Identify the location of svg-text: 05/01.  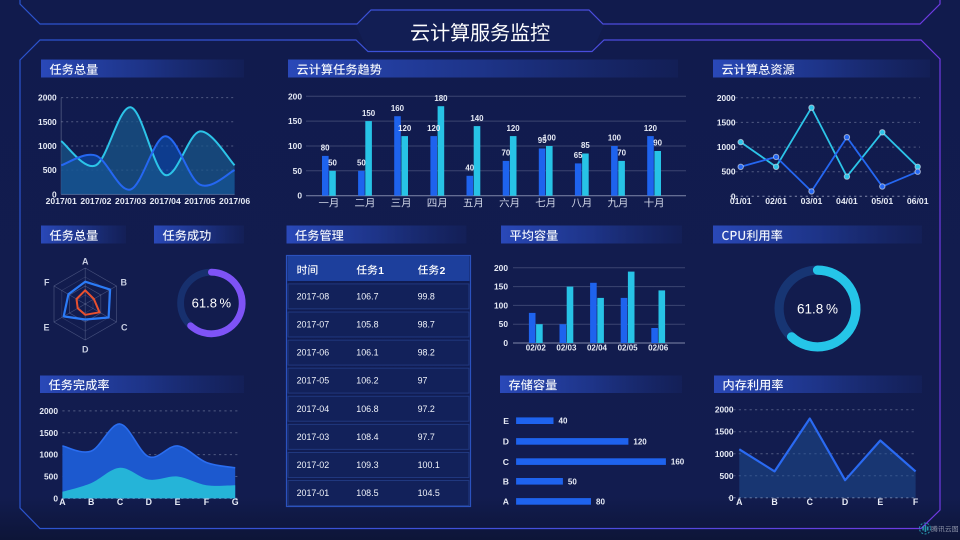
(882, 201).